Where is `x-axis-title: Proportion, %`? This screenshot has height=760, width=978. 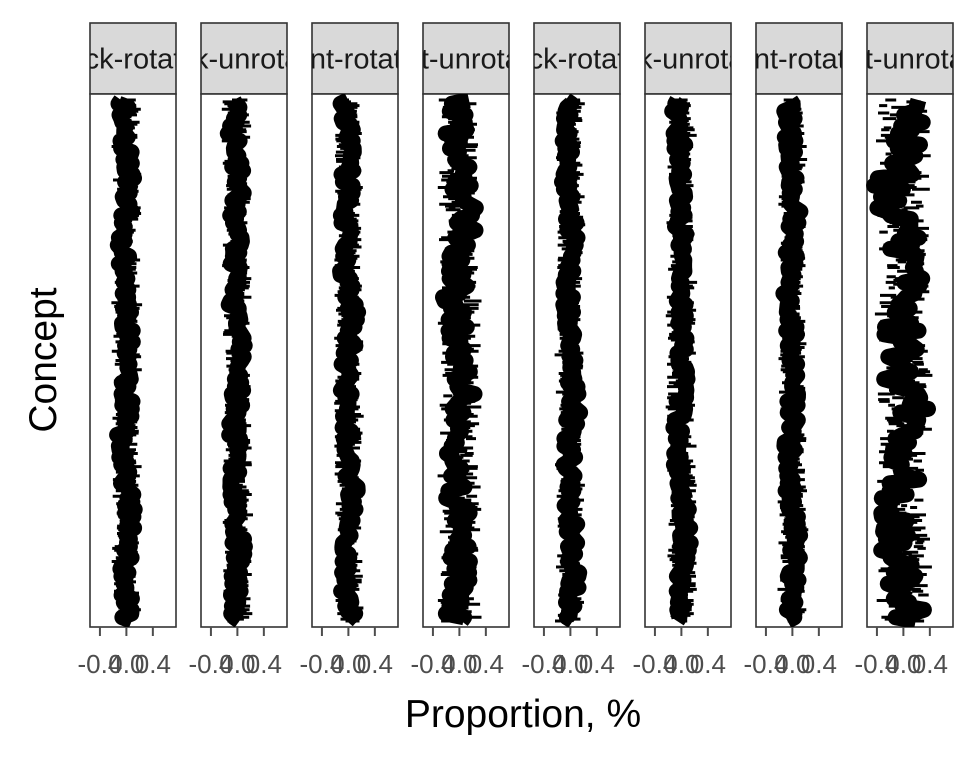 x-axis-title: Proportion, % is located at coordinates (523, 714).